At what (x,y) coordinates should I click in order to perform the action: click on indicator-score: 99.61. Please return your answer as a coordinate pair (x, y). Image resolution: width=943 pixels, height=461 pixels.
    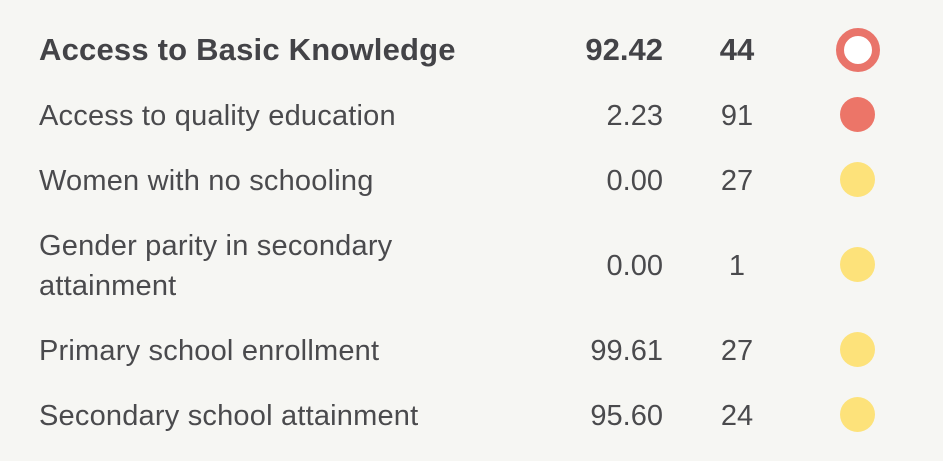
    Looking at the image, I should click on (626, 351).